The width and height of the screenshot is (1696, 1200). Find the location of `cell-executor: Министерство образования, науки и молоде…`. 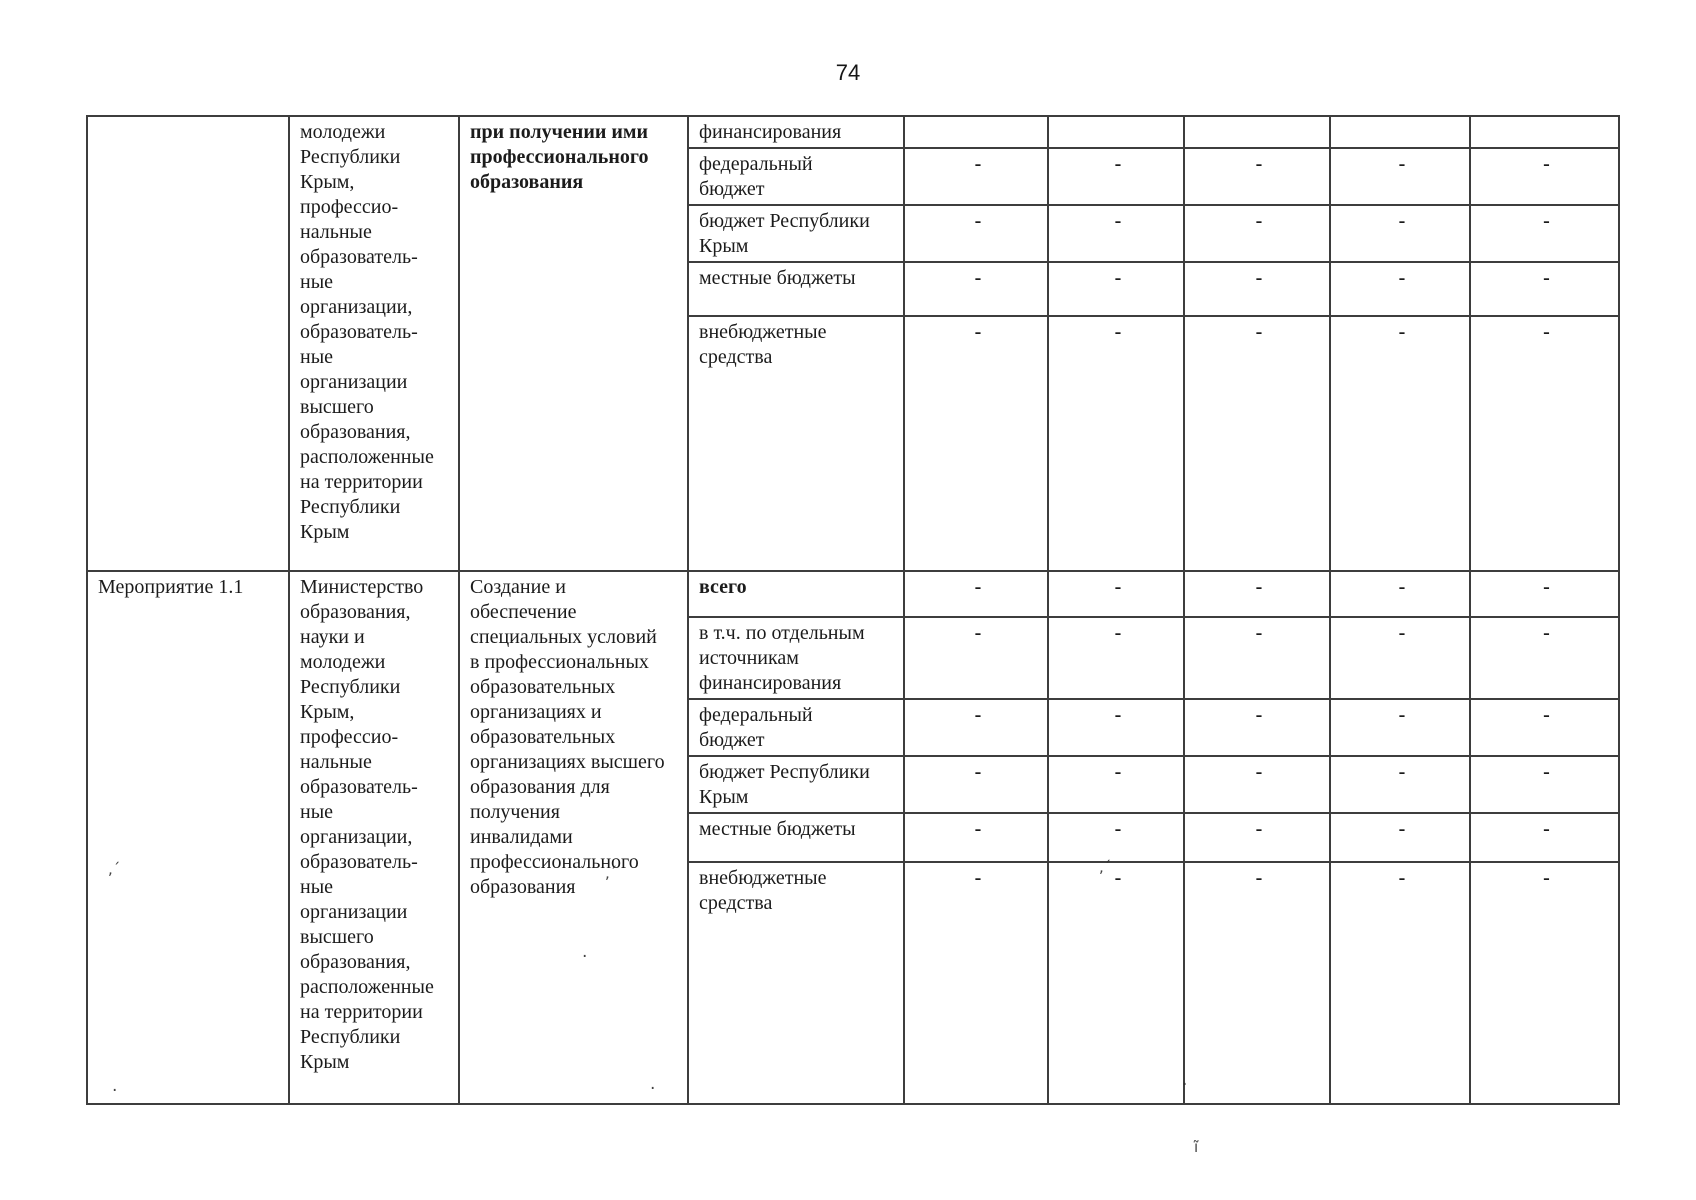

cell-executor: Министерство образования, науки и молоде… is located at coordinates (374, 837).